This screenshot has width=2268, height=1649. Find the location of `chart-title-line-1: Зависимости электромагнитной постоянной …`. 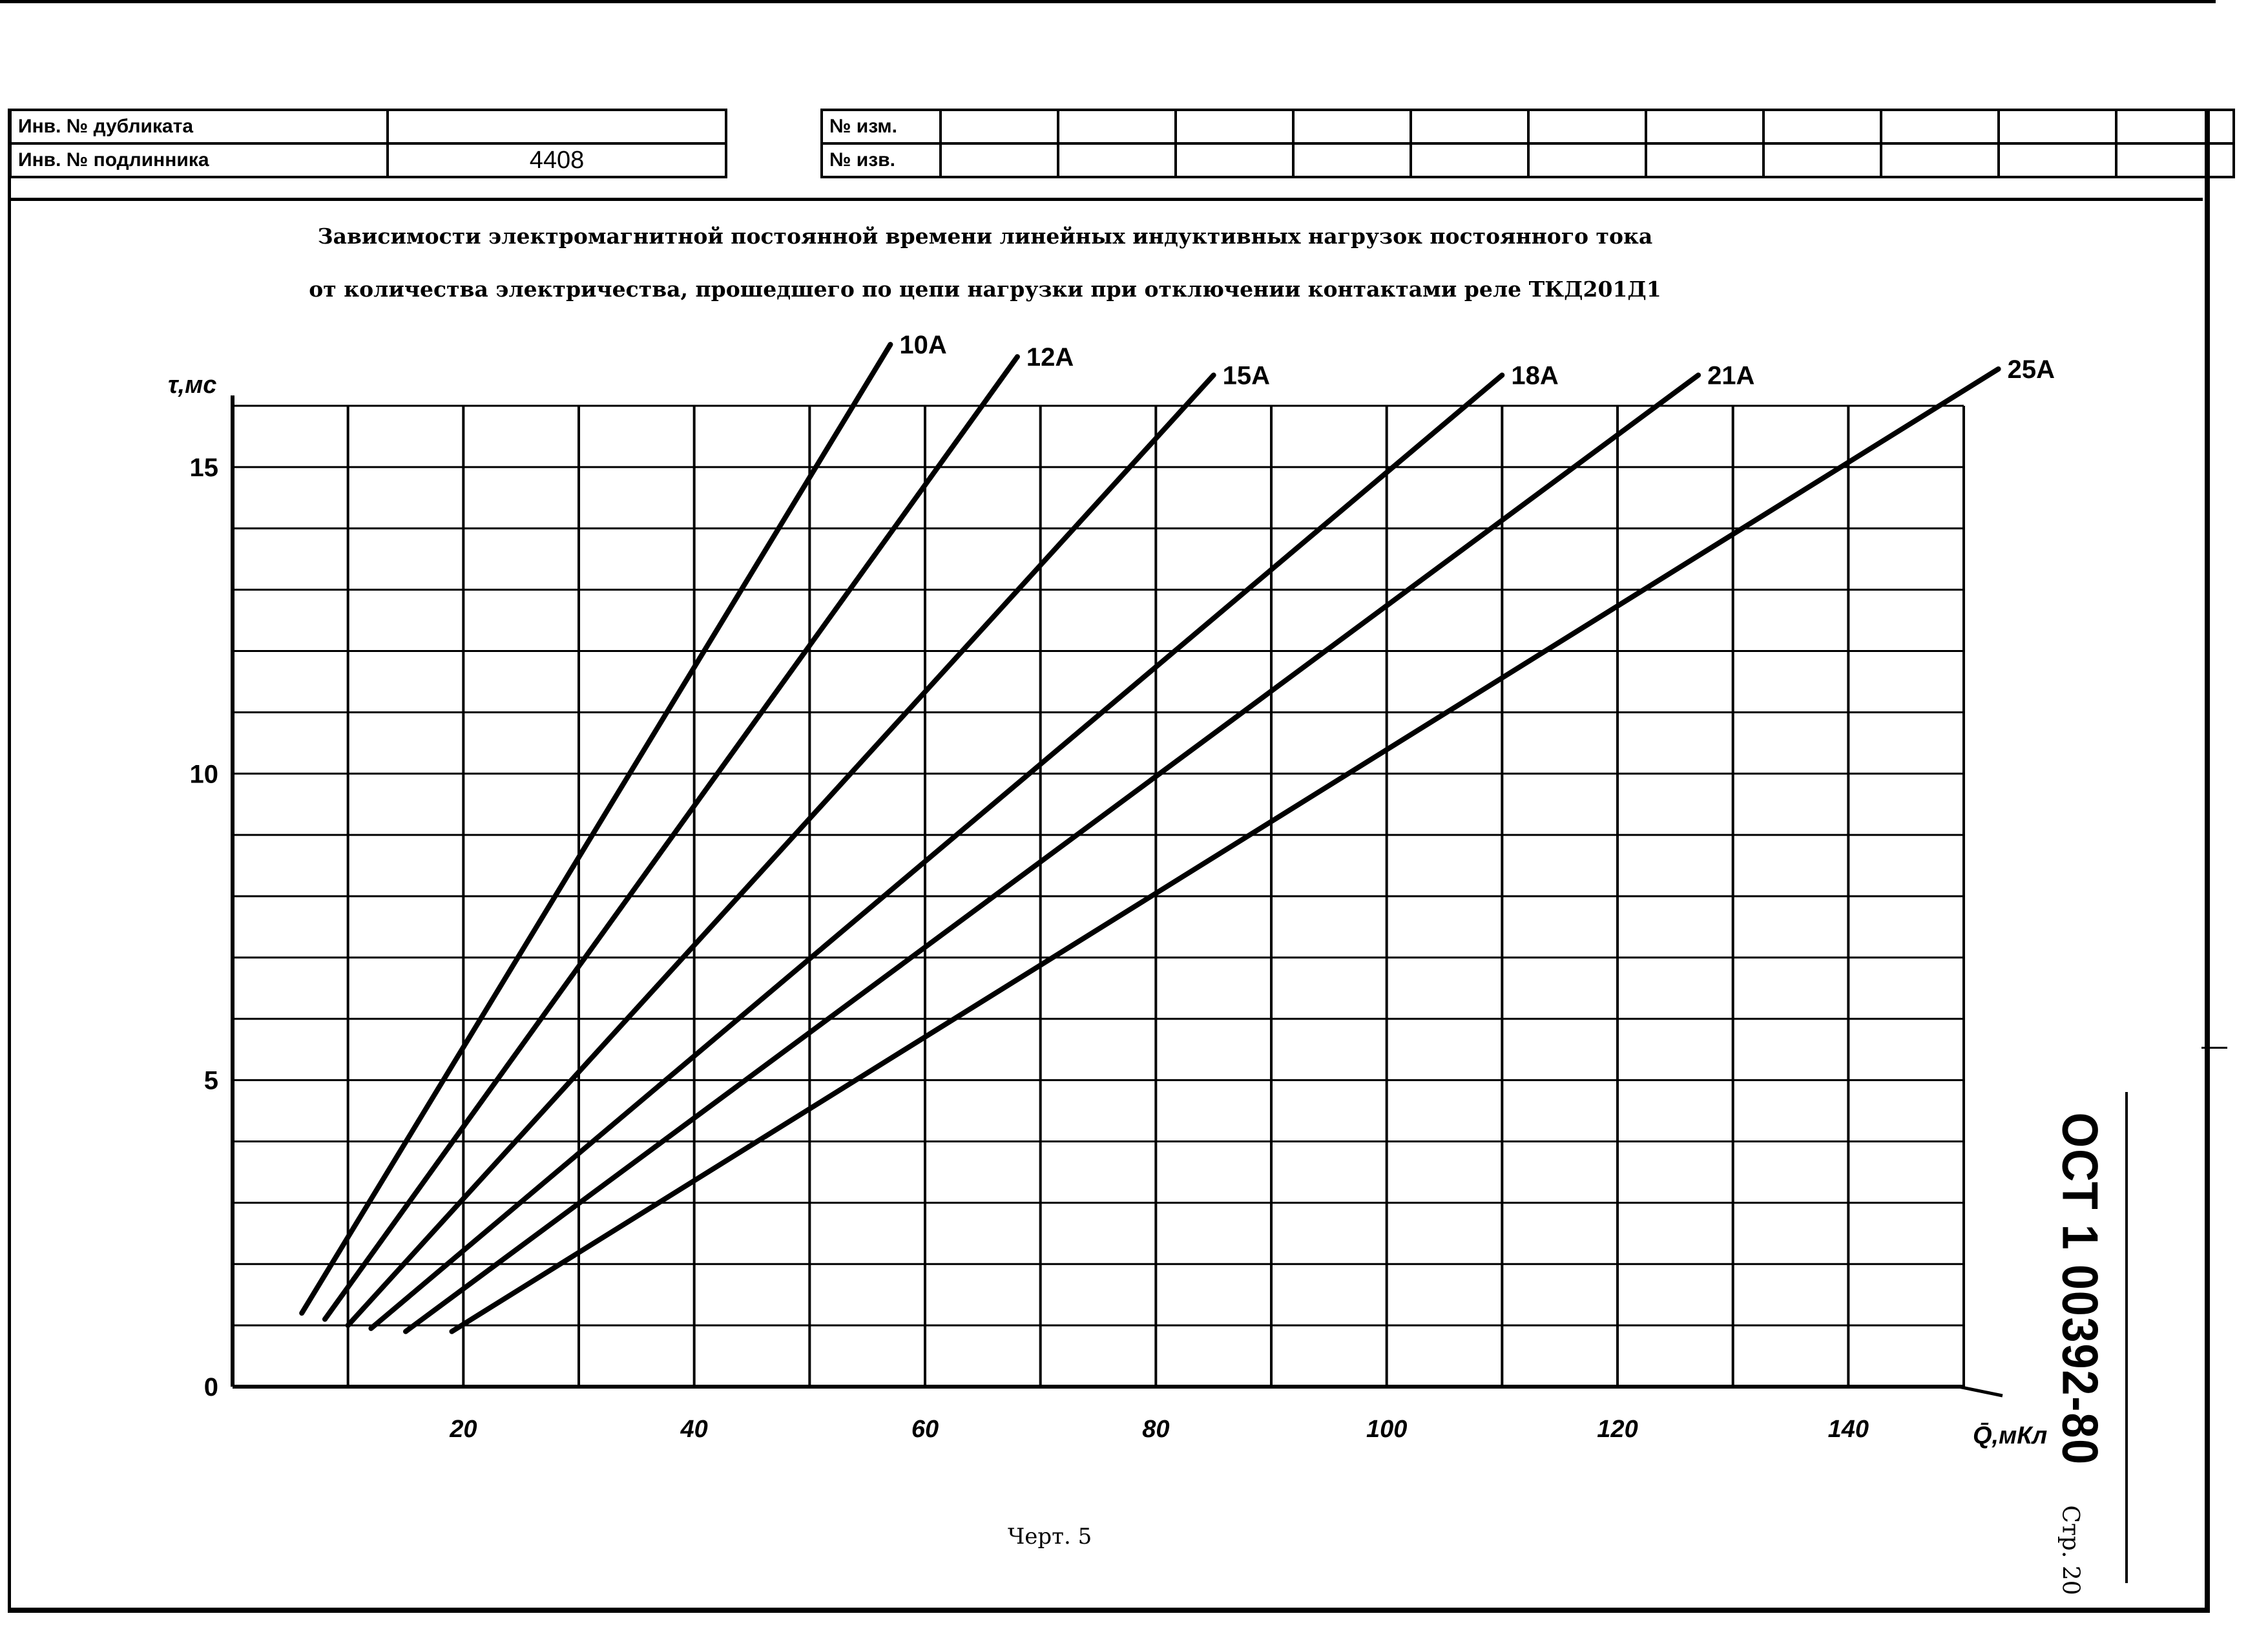

chart-title-line-1: Зависимости электромагнитной постоянной … is located at coordinates (985, 236).